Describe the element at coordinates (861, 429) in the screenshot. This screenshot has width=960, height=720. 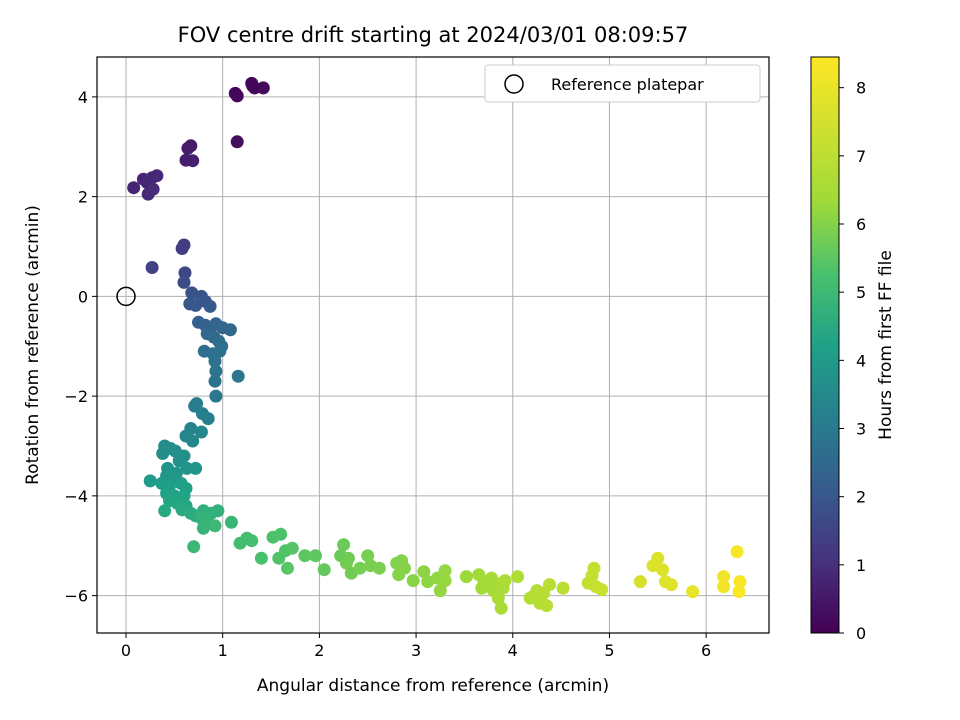
I see `colorbar-tick-label: 3` at that location.